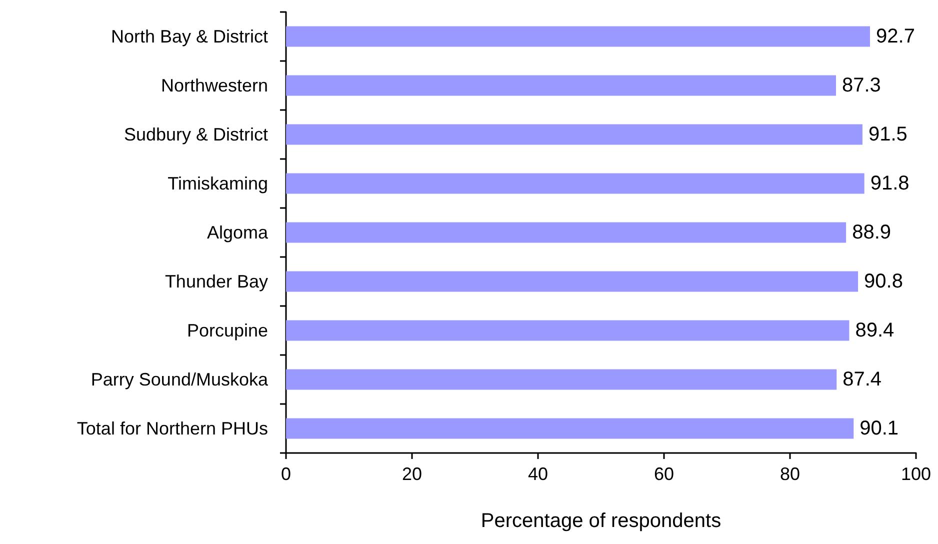 This screenshot has height=544, width=938. Describe the element at coordinates (179, 380) in the screenshot. I see `y-tick-label: Parry Sound/Muskoka` at that location.